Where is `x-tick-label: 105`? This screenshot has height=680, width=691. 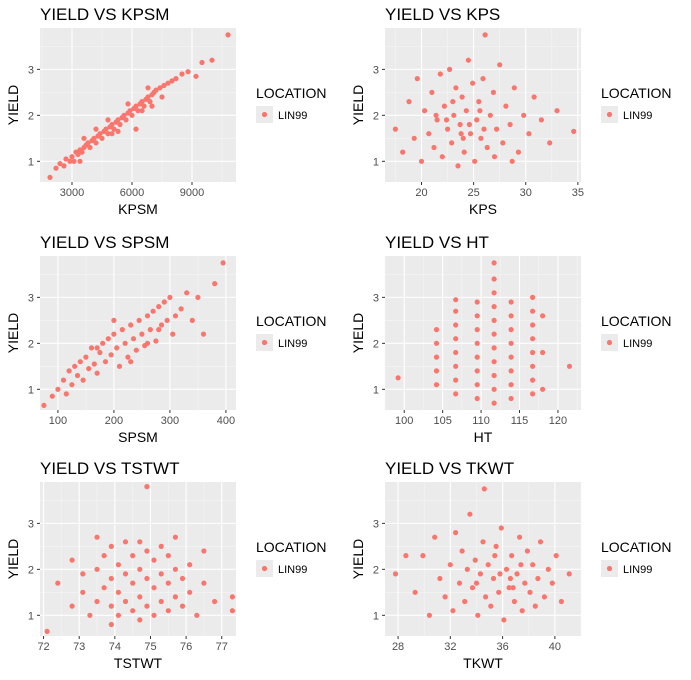 x-tick-label: 105 is located at coordinates (442, 421).